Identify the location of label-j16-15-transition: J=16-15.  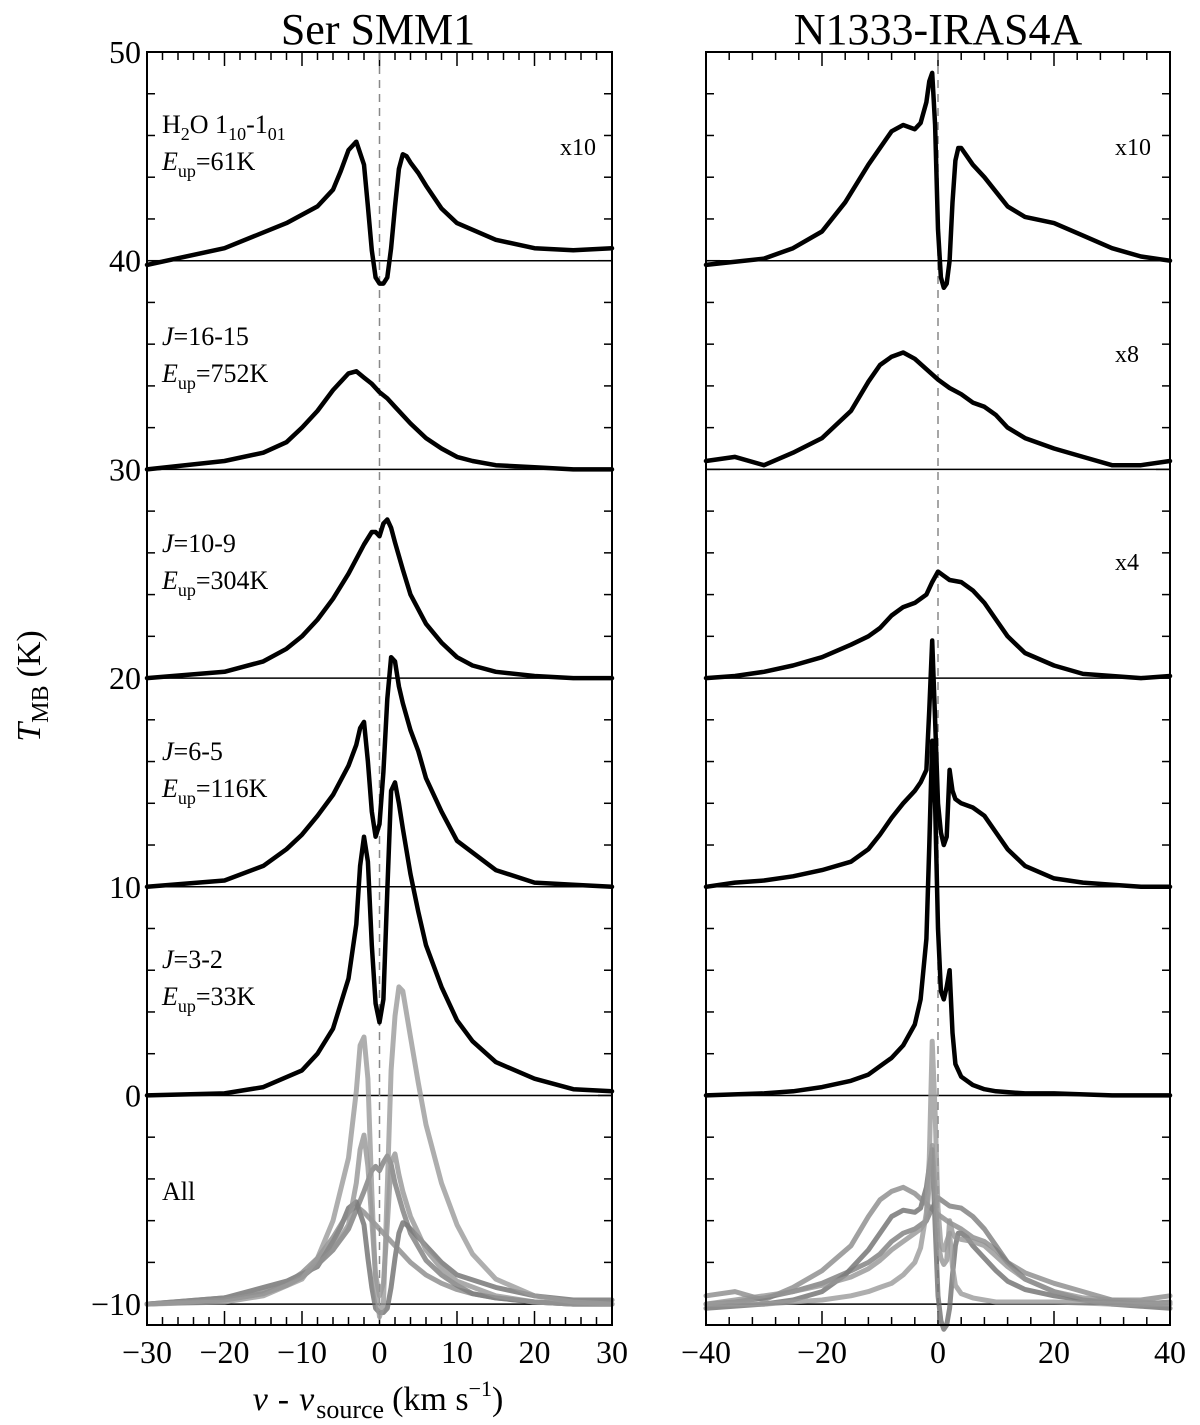
(205, 336).